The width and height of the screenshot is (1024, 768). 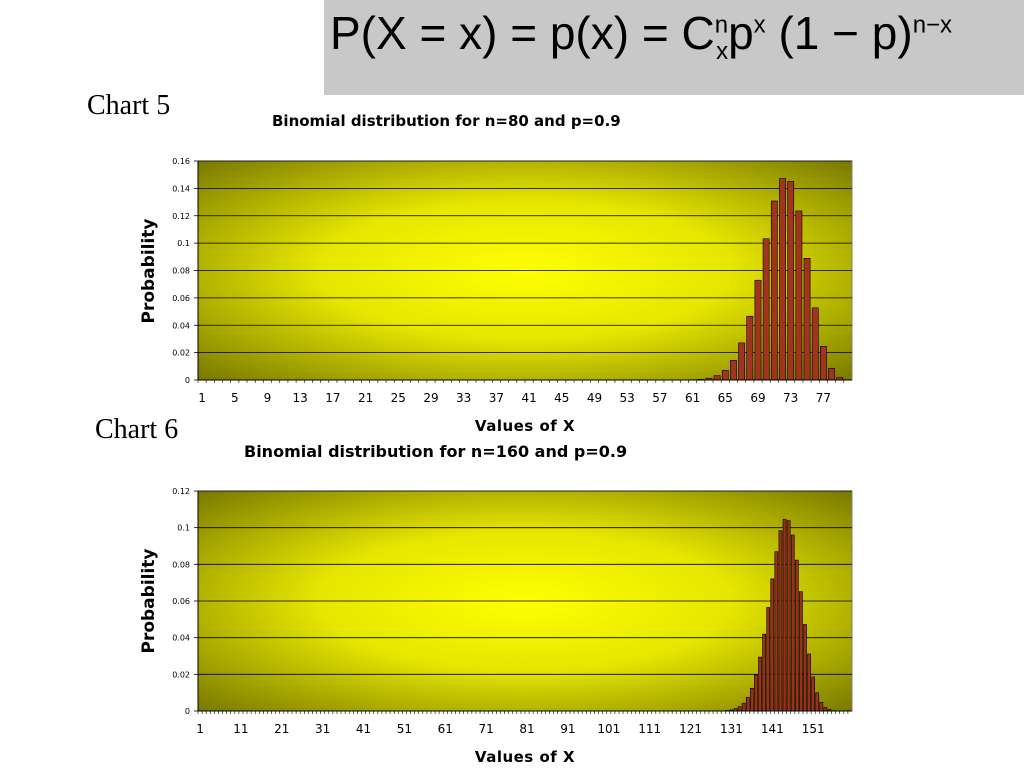 What do you see at coordinates (332, 398) in the screenshot?
I see `chart5-xtick-label: 17` at bounding box center [332, 398].